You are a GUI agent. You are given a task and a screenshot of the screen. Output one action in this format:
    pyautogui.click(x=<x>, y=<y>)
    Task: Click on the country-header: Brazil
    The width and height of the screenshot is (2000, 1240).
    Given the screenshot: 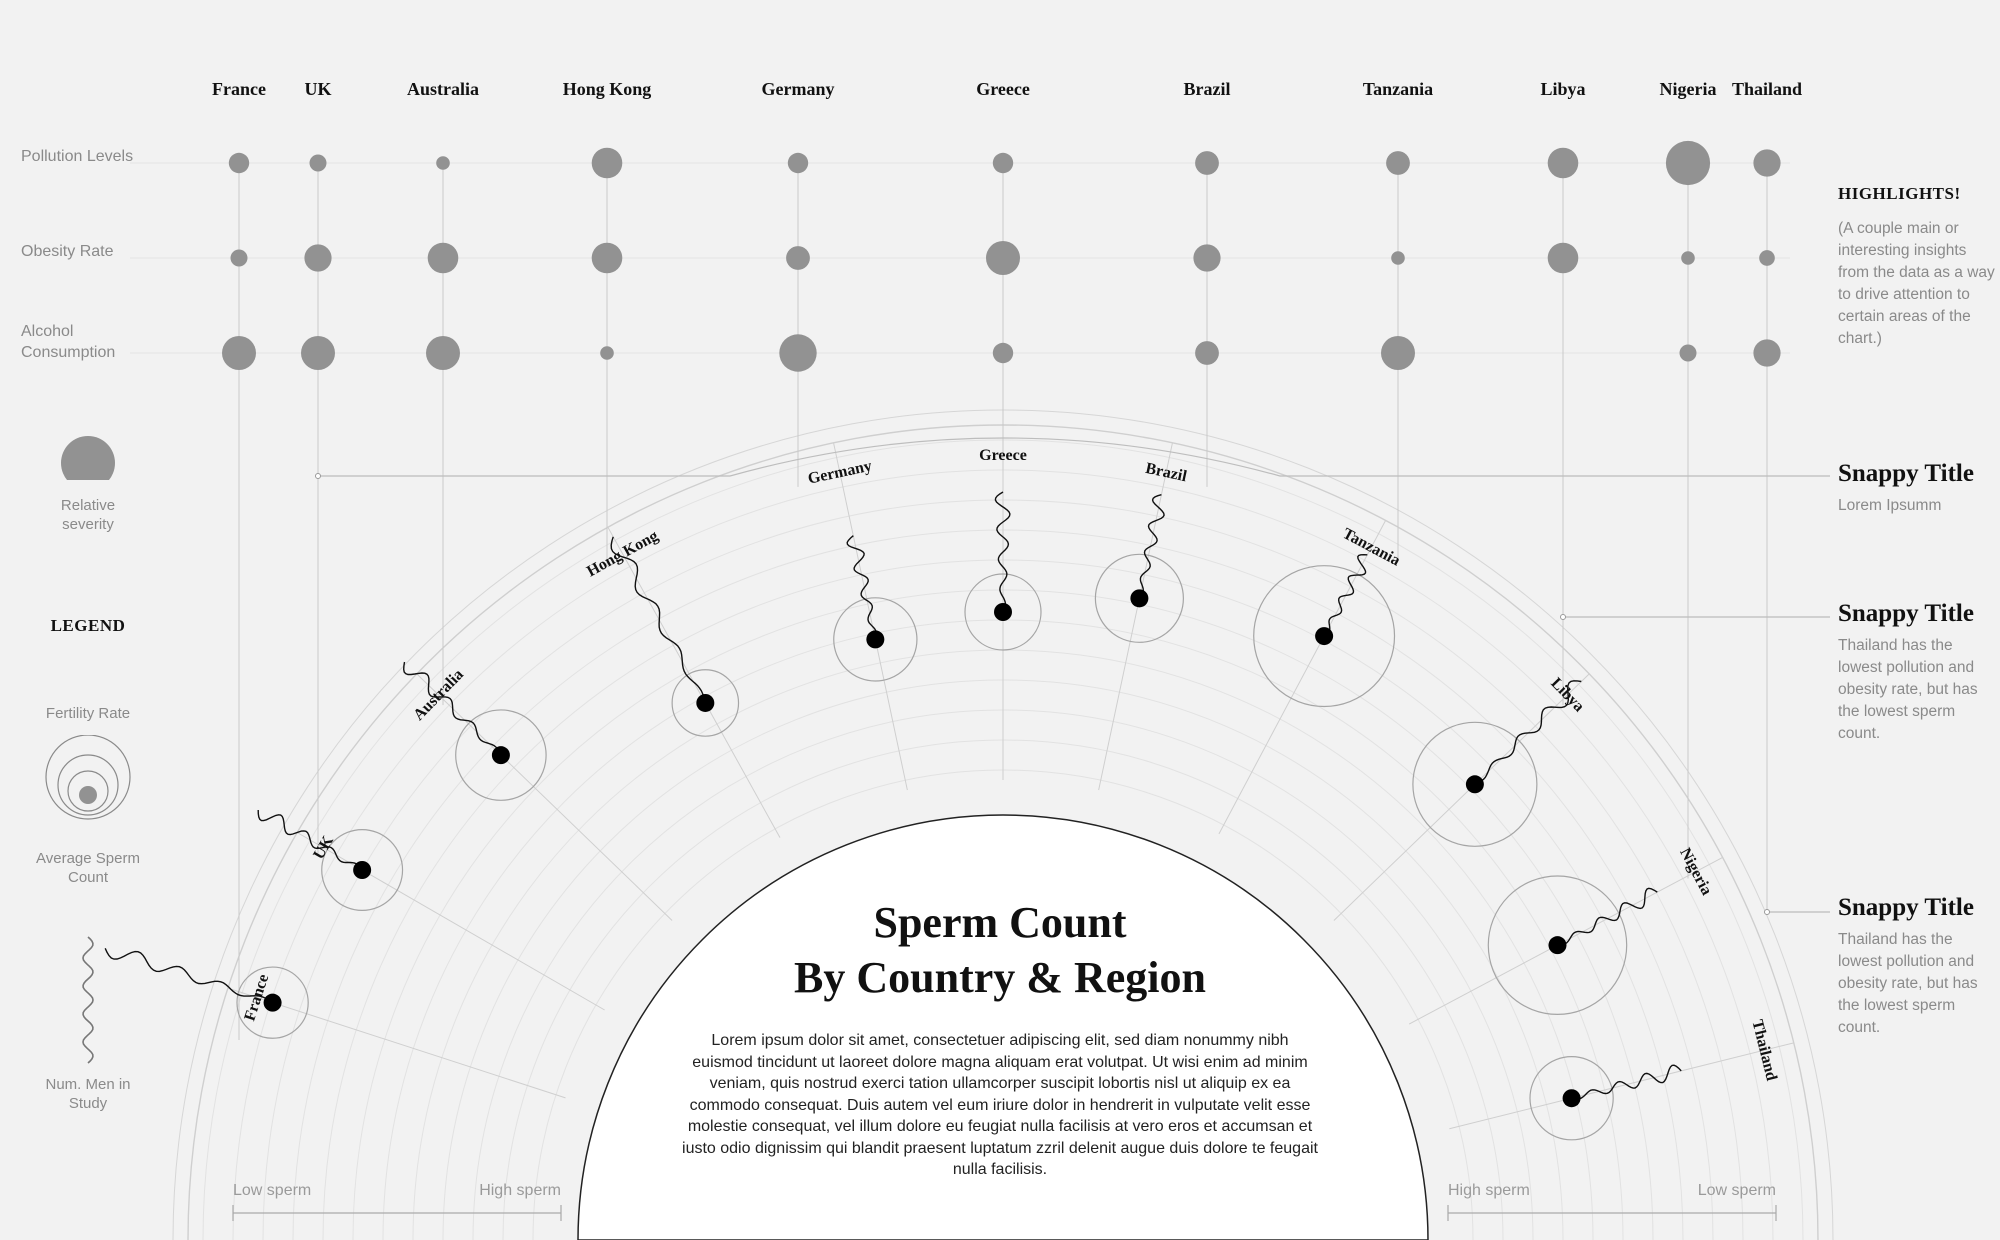 What is the action you would take?
    pyautogui.click(x=1207, y=89)
    